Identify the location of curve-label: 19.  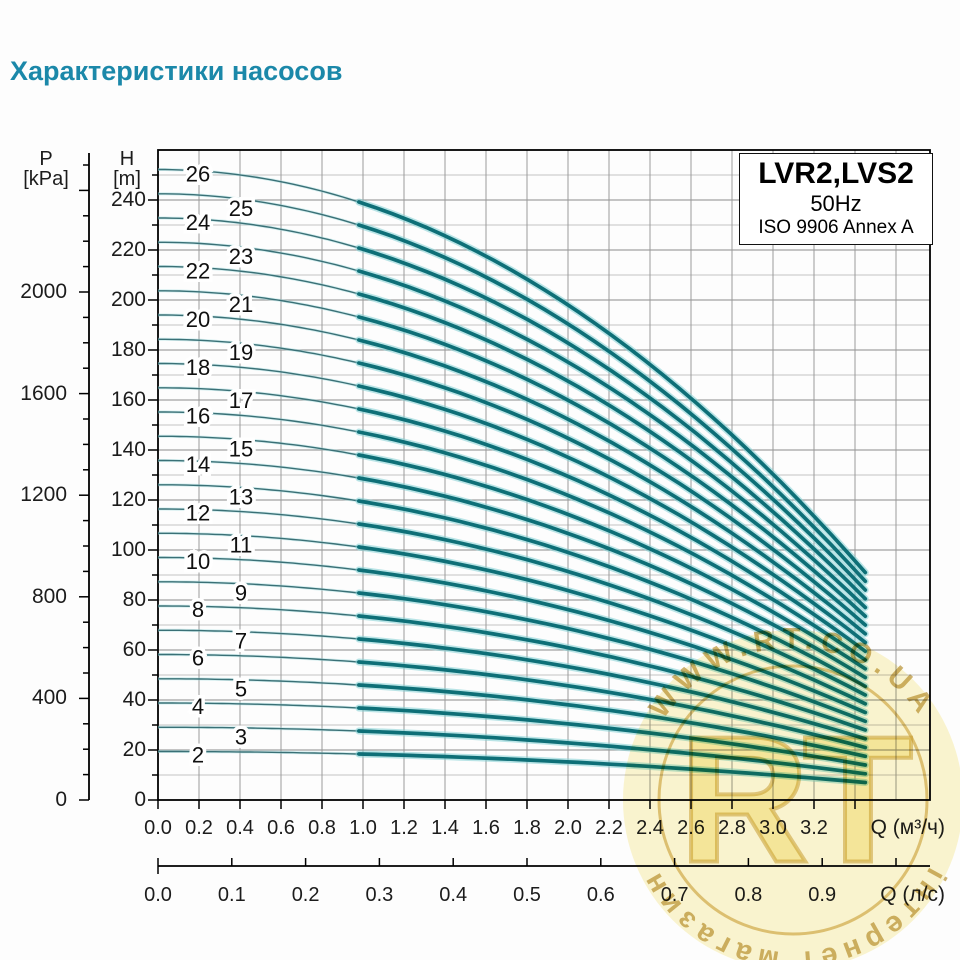
(241, 352).